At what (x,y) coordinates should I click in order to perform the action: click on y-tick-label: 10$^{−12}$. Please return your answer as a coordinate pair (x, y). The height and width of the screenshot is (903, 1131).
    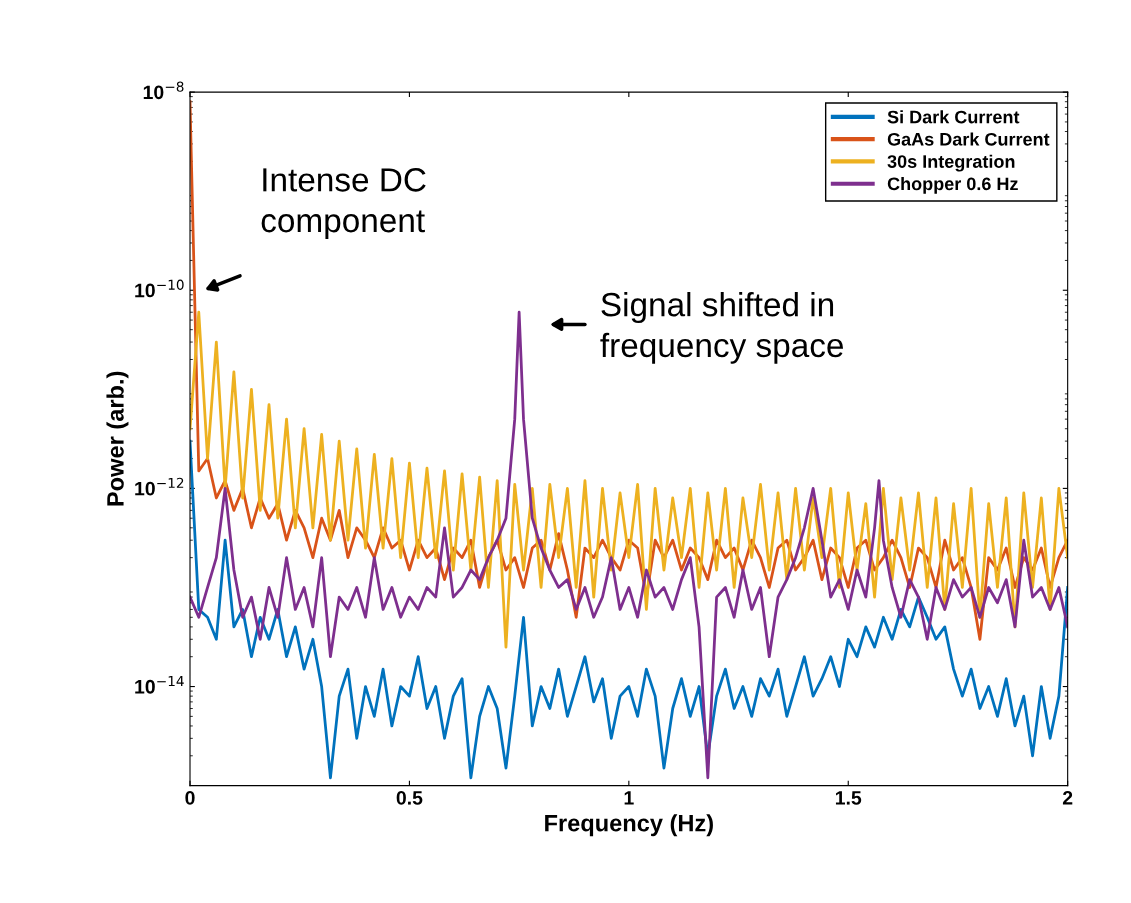
    Looking at the image, I should click on (159, 486).